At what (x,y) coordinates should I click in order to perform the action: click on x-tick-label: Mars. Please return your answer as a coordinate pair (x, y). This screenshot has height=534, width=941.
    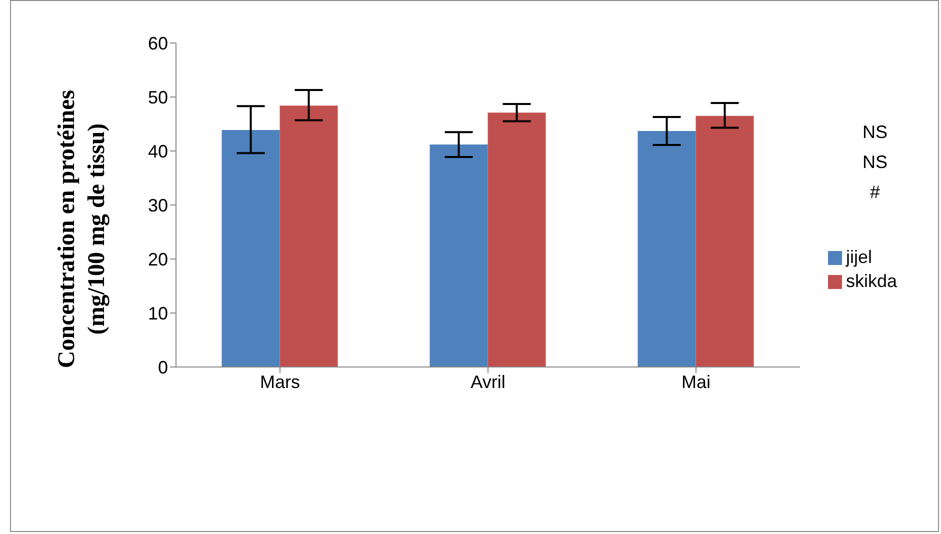
    Looking at the image, I should click on (280, 382).